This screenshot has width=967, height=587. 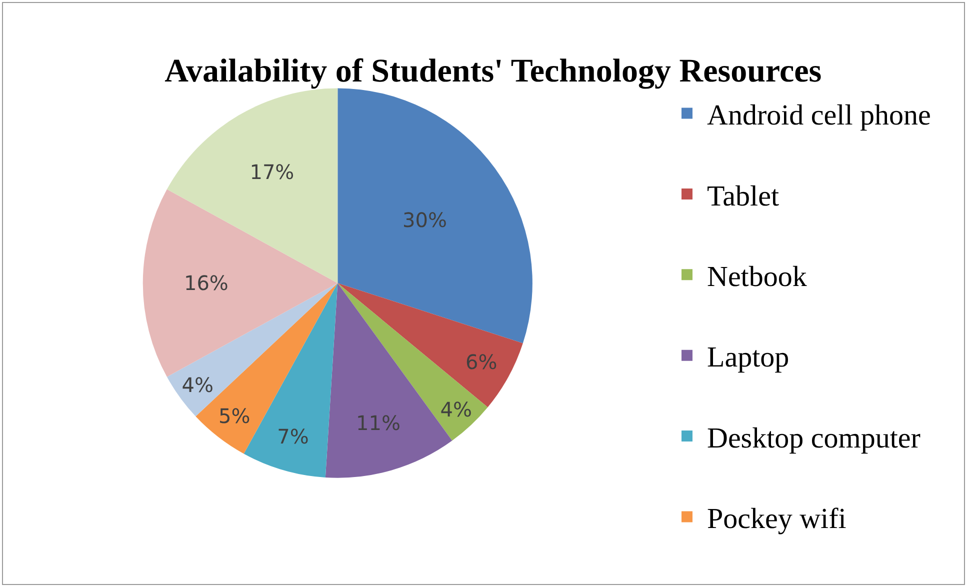 I want to click on legend-label: Netbook, so click(x=757, y=276).